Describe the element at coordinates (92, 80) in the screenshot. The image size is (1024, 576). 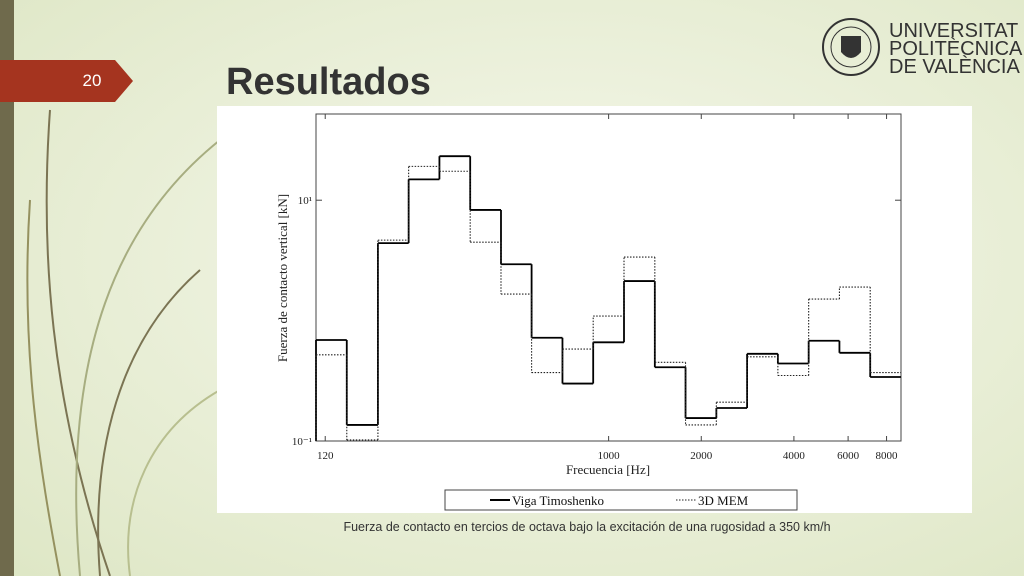
I see `slide-number: 20` at that location.